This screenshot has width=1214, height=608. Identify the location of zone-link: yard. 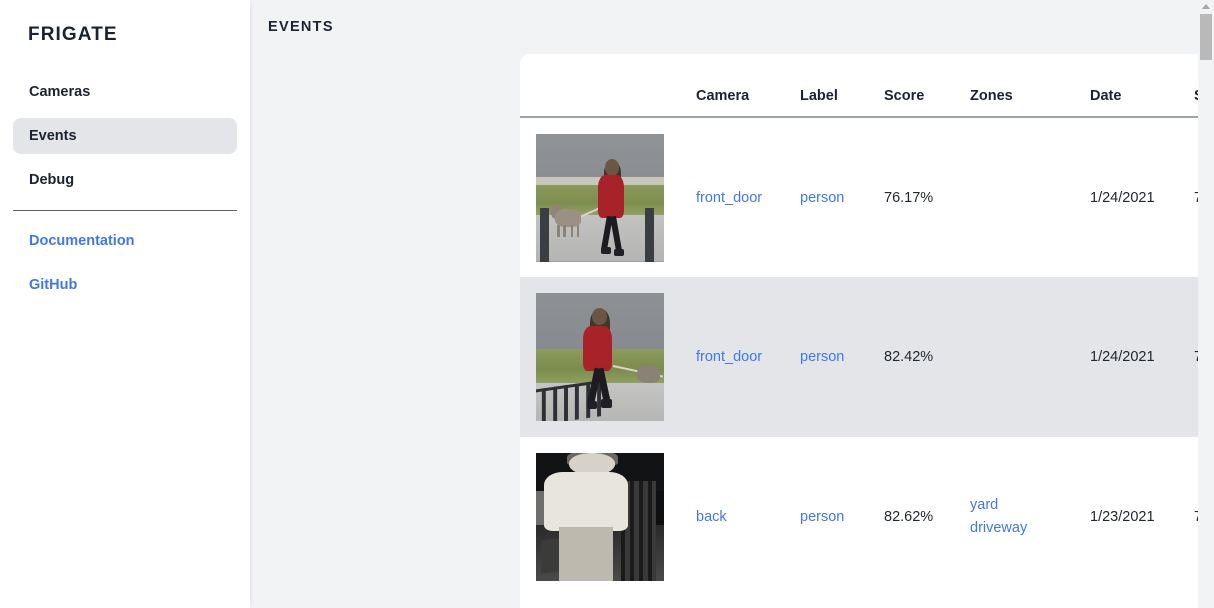
(984, 505).